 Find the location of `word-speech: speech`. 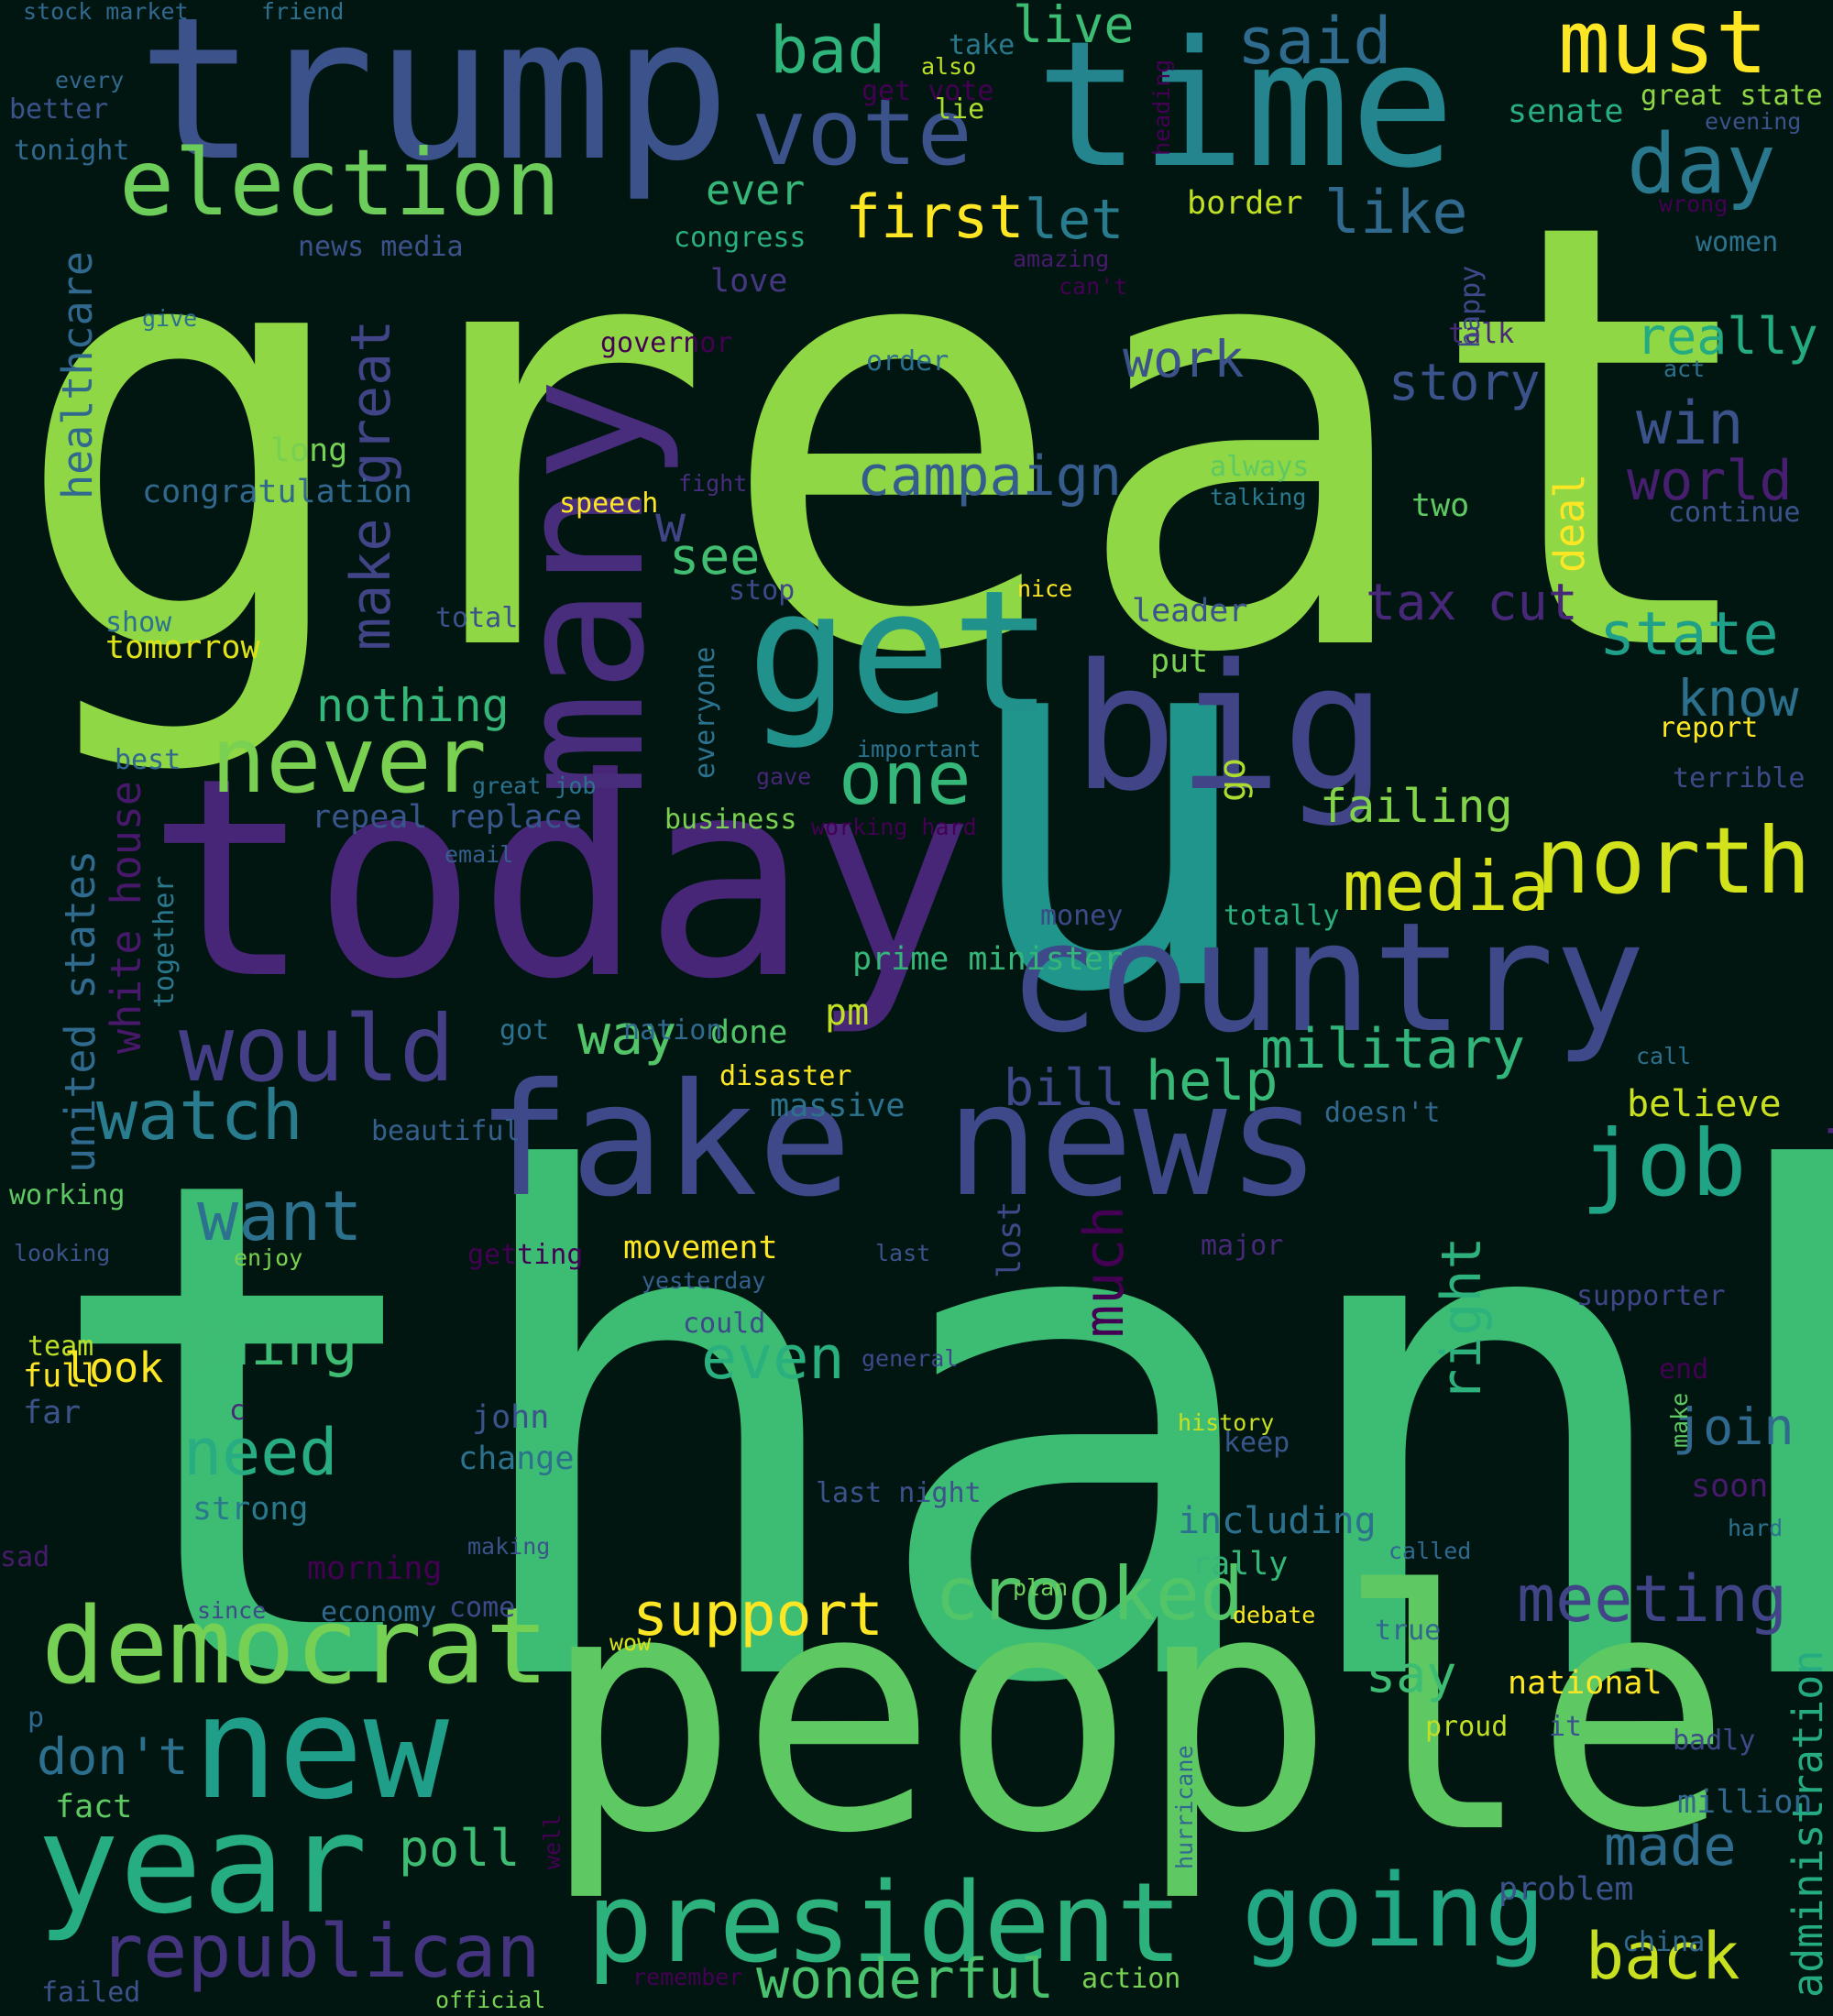

word-speech: speech is located at coordinates (609, 504).